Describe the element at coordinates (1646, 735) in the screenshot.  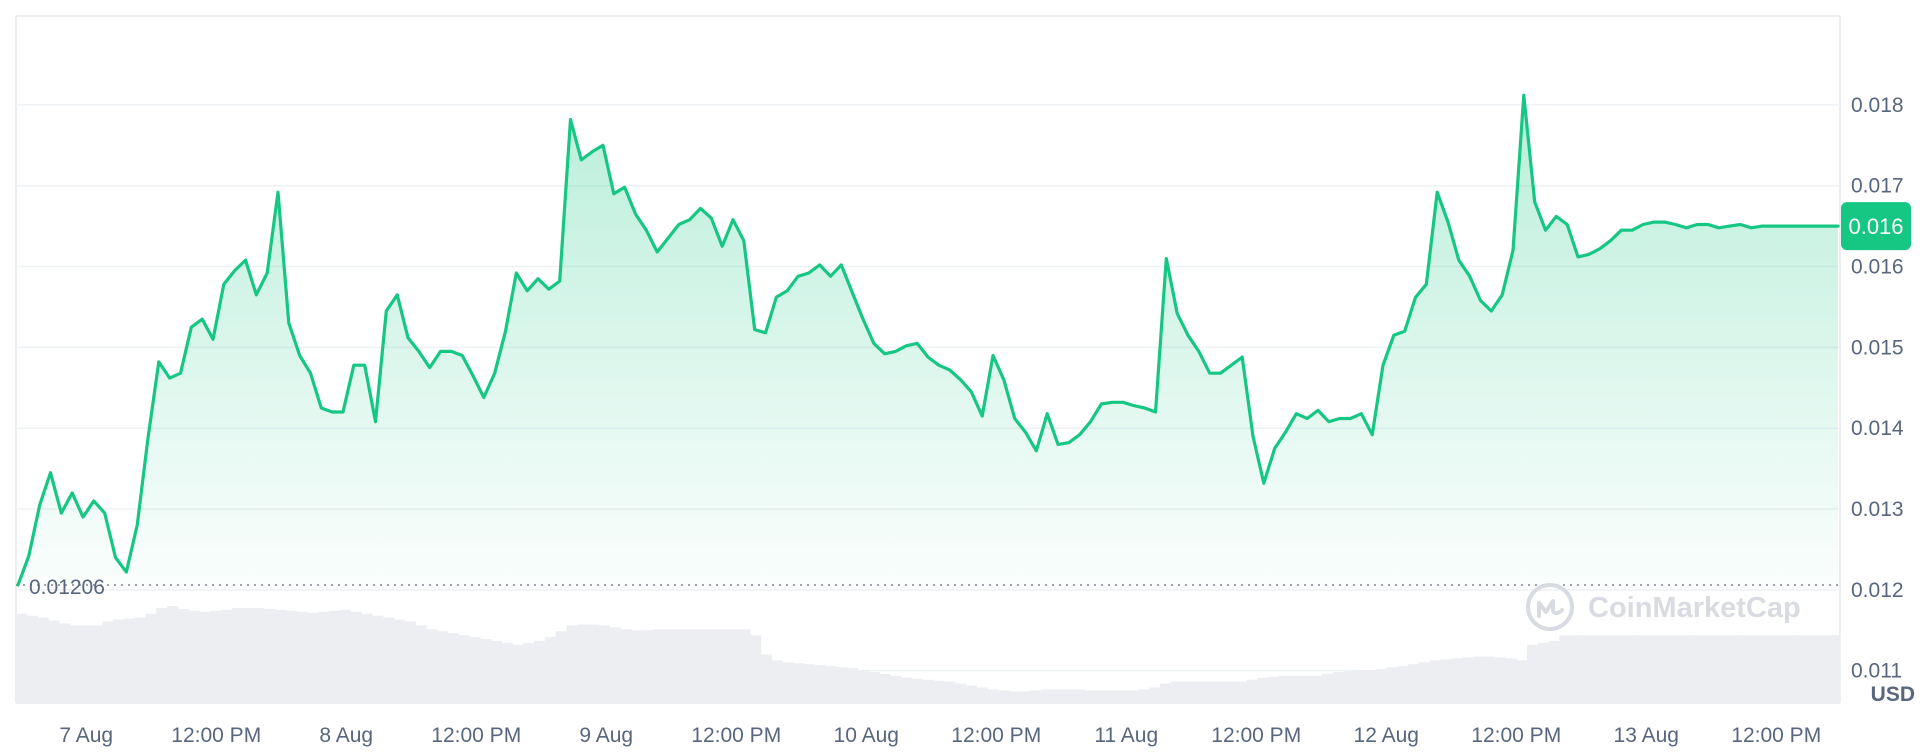
I see `x-tick-label: 13 Aug` at that location.